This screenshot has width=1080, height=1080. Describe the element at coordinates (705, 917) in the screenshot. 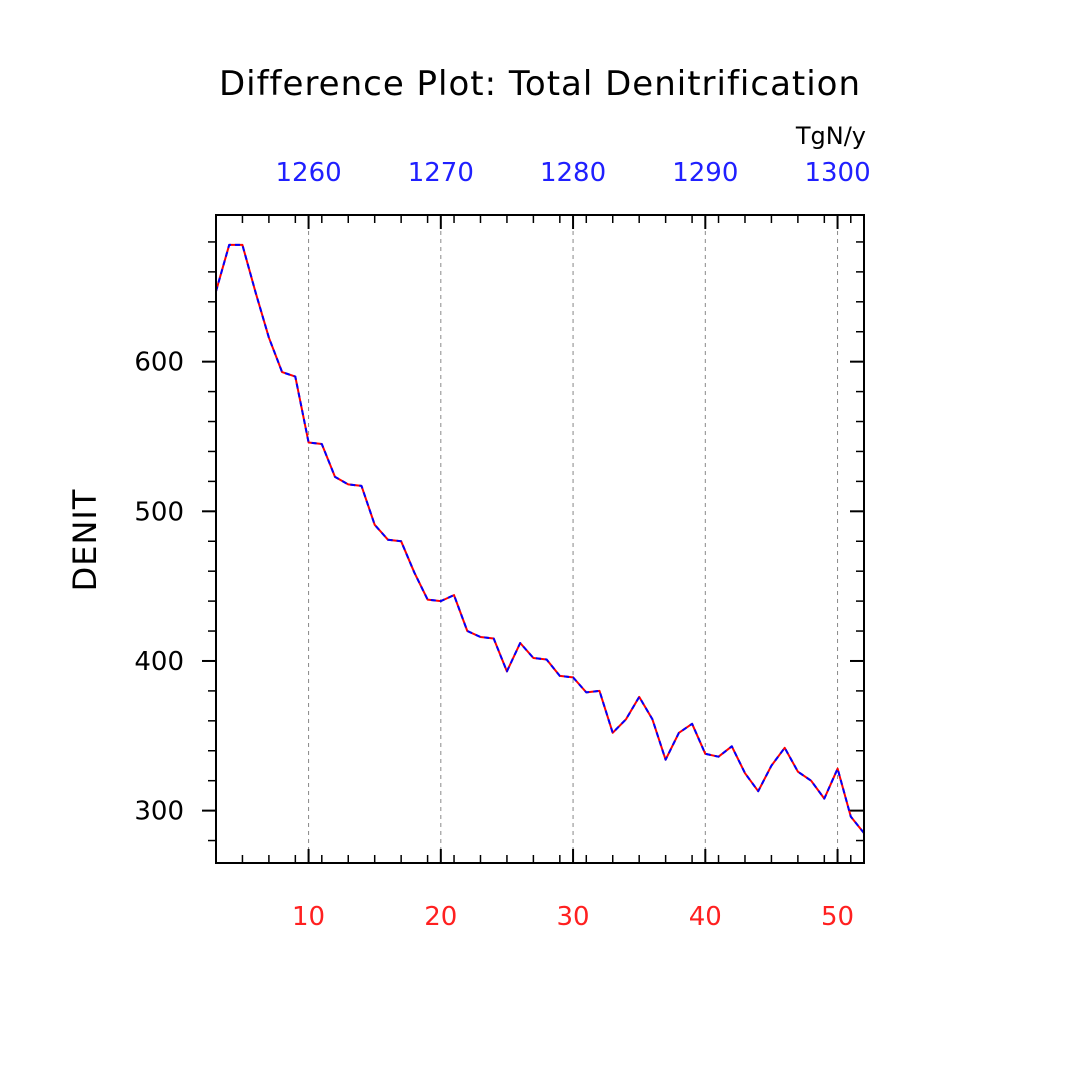

I see `x-bottom-tick-label: 40` at that location.